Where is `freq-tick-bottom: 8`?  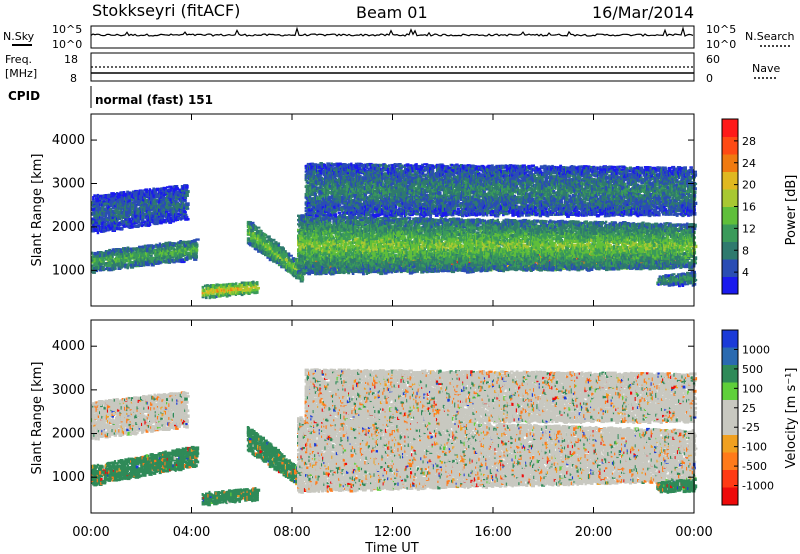
freq-tick-bottom: 8 is located at coordinates (73, 78).